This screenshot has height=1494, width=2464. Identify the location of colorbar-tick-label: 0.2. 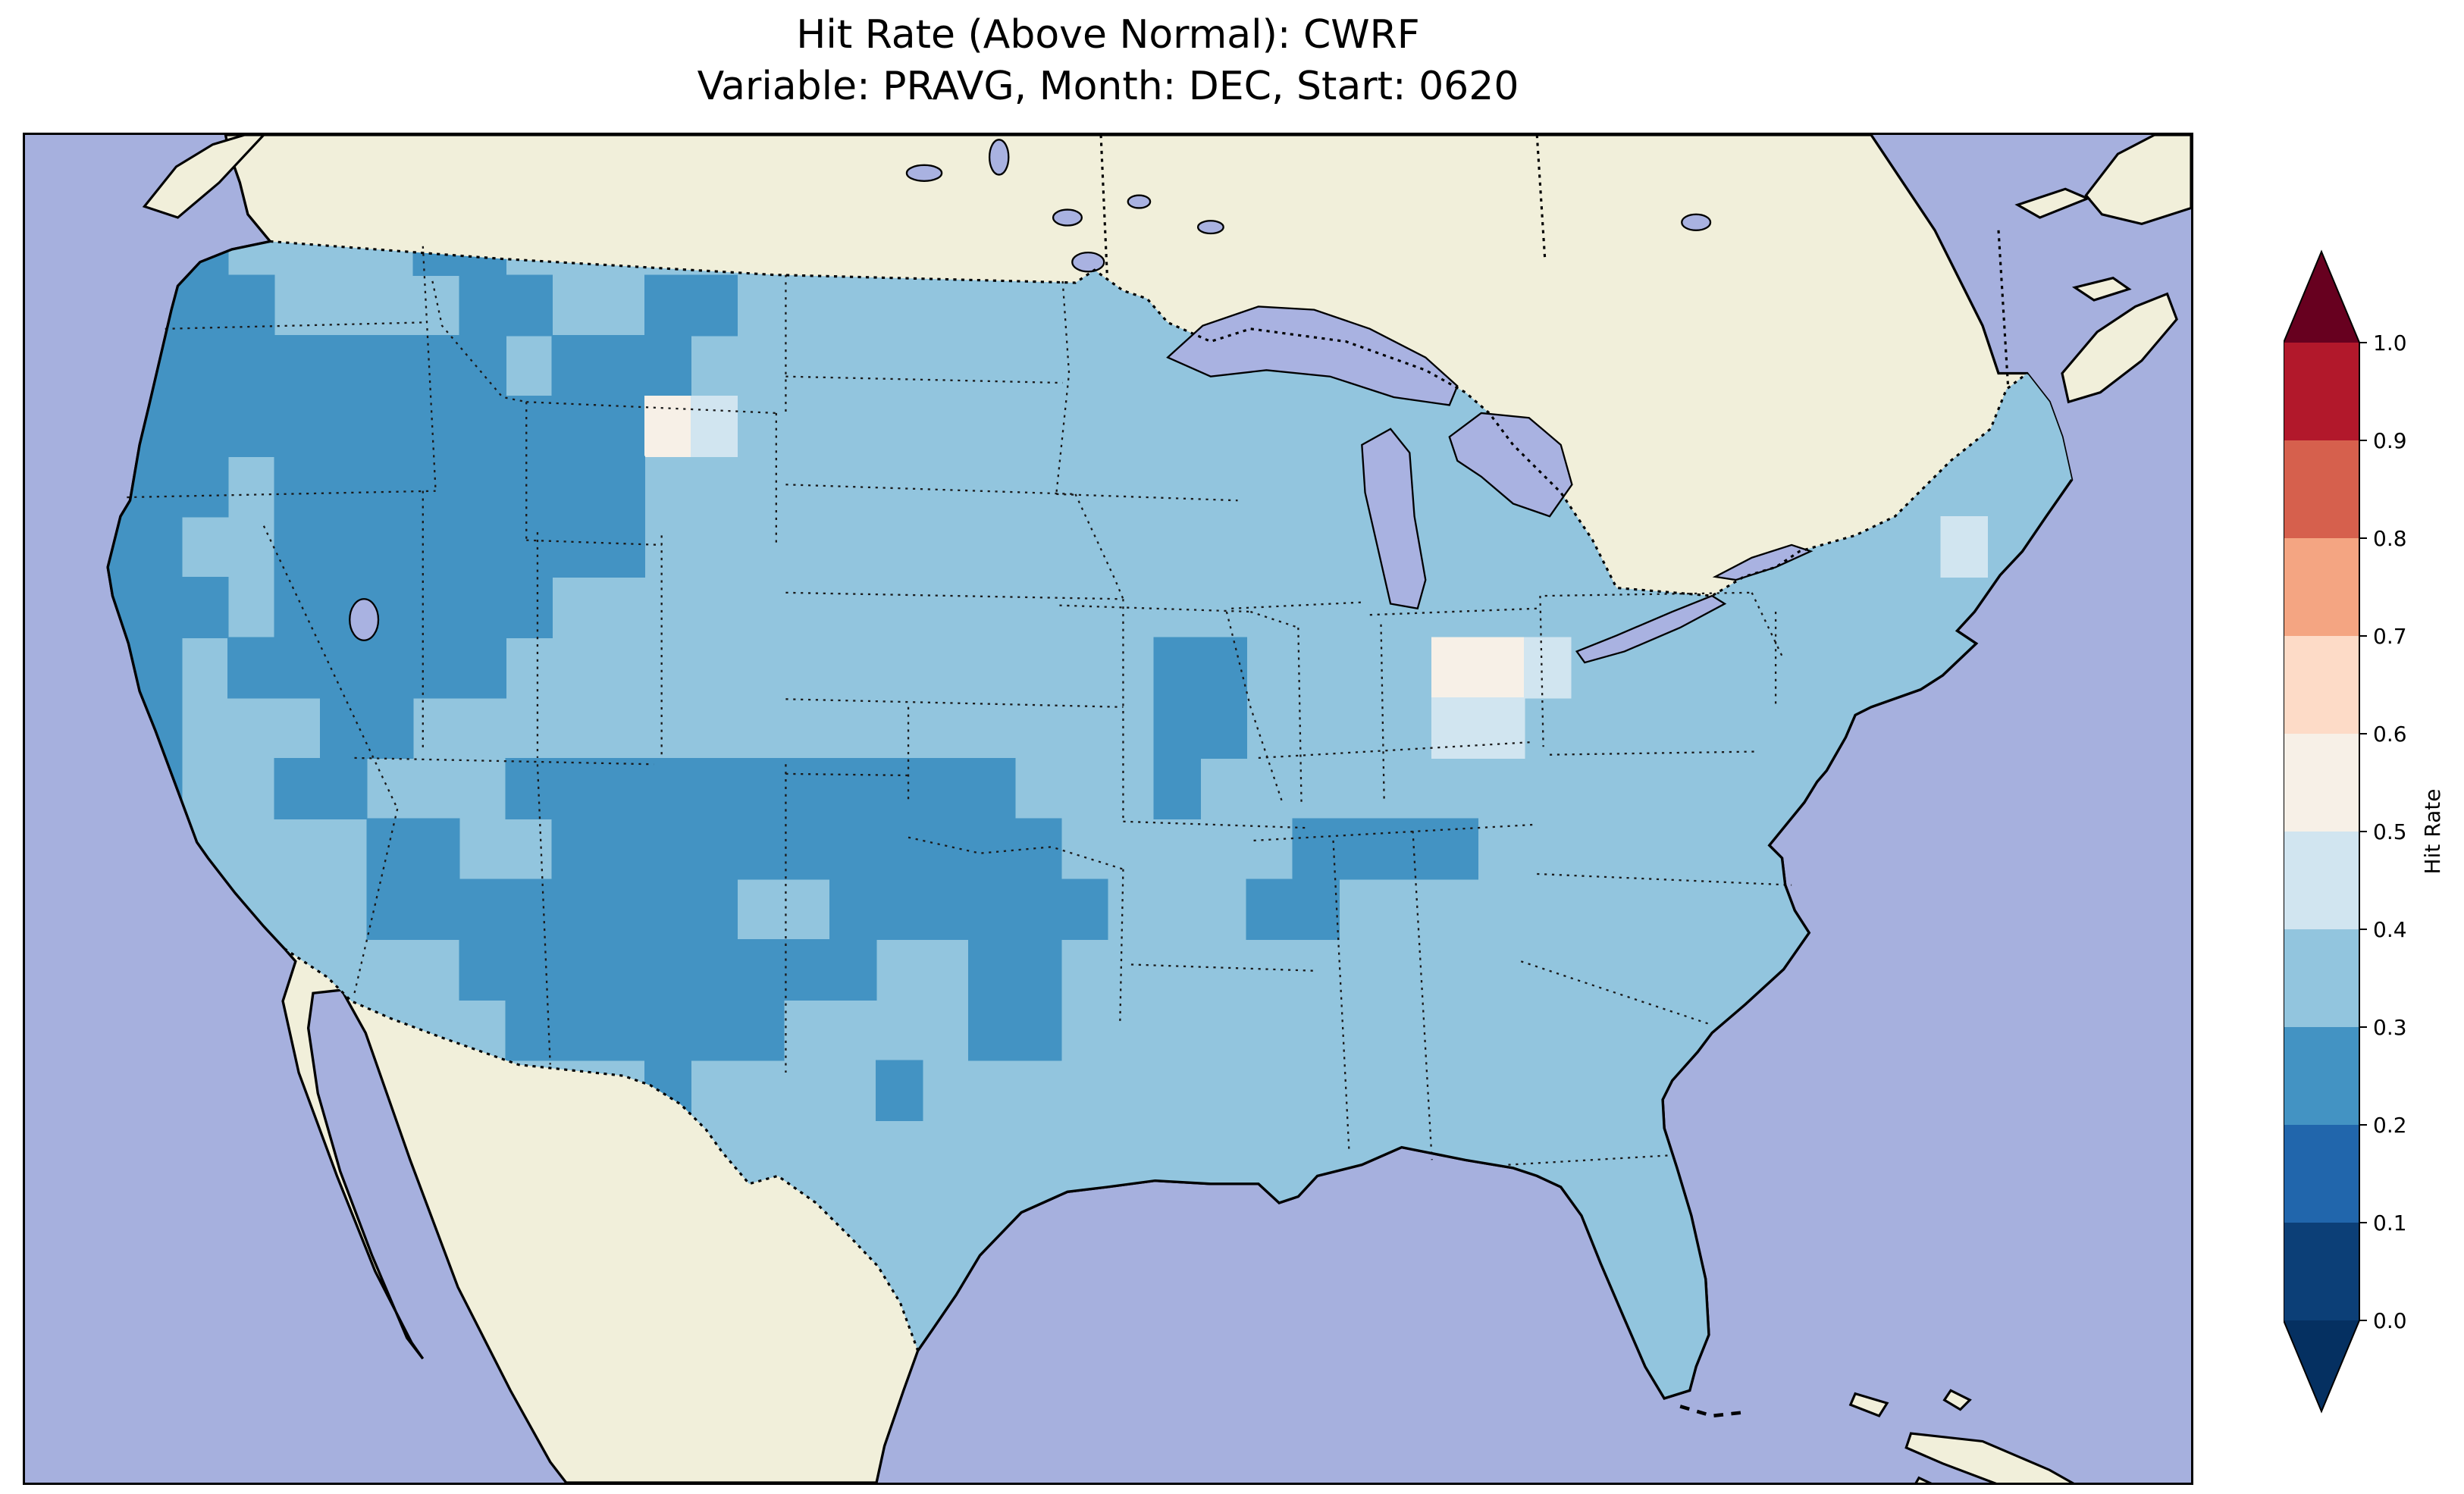
(2390, 1125).